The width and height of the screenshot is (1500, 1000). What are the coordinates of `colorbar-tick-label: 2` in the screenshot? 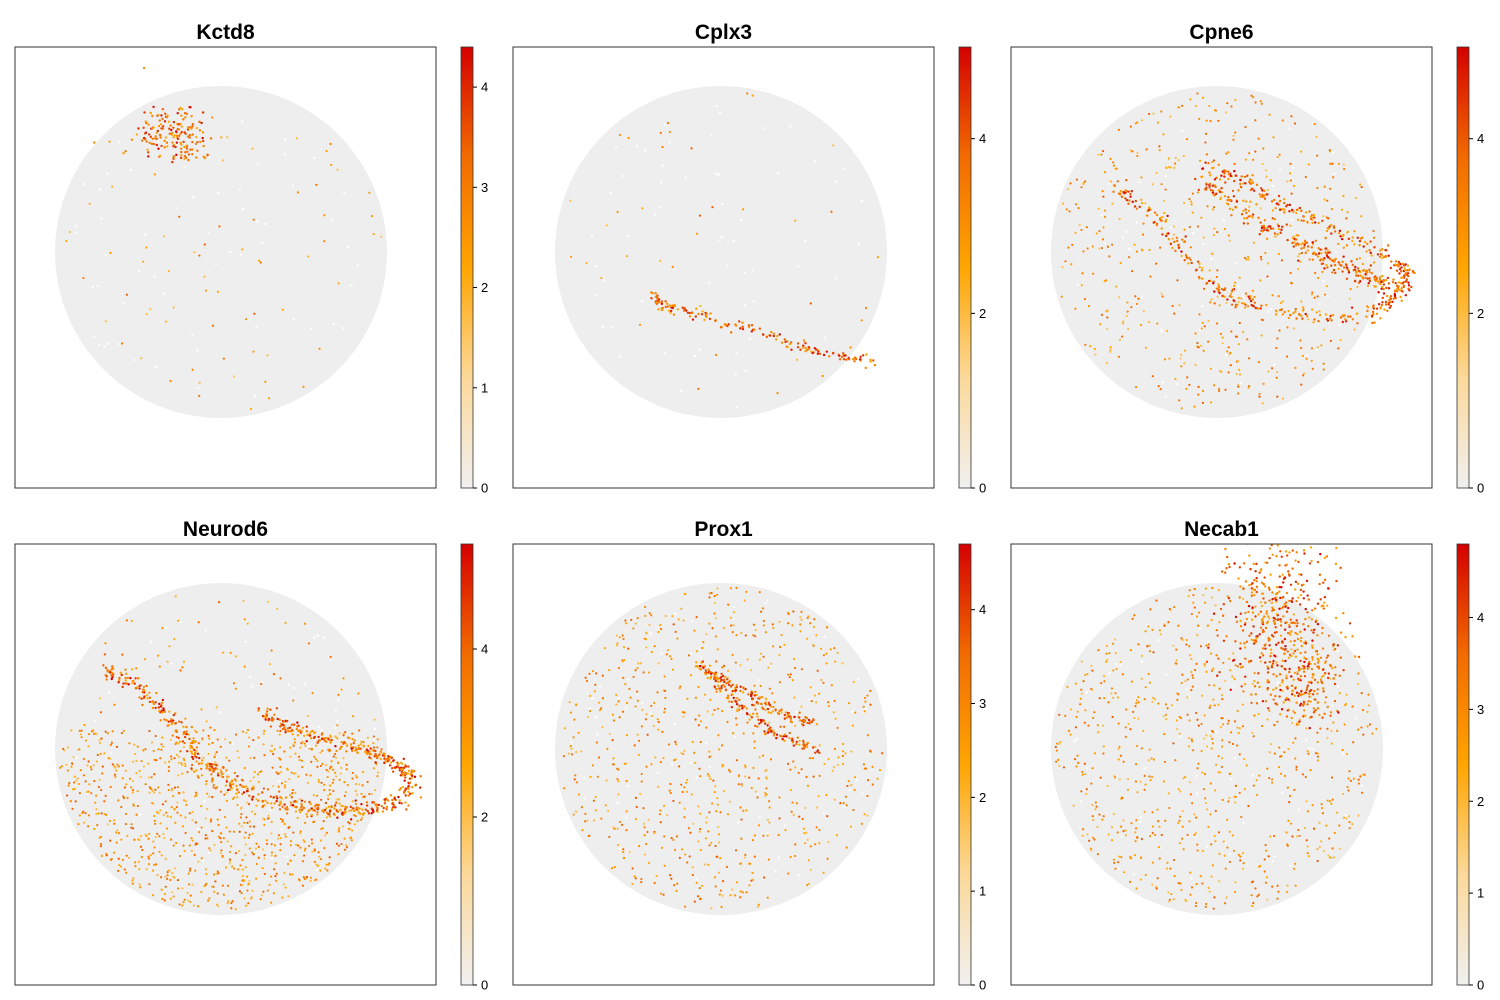 It's located at (484, 817).